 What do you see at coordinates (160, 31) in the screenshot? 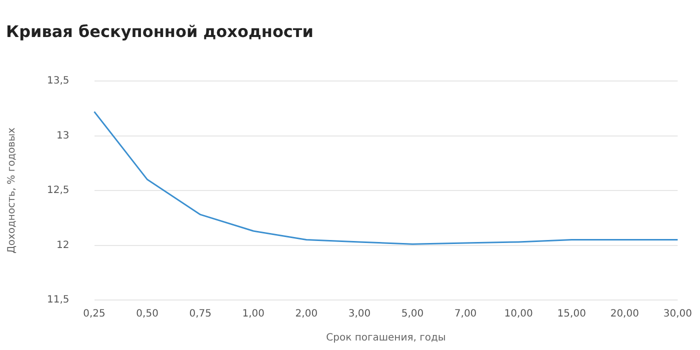
I see `chart-title: Кривая бескупонной доходности` at bounding box center [160, 31].